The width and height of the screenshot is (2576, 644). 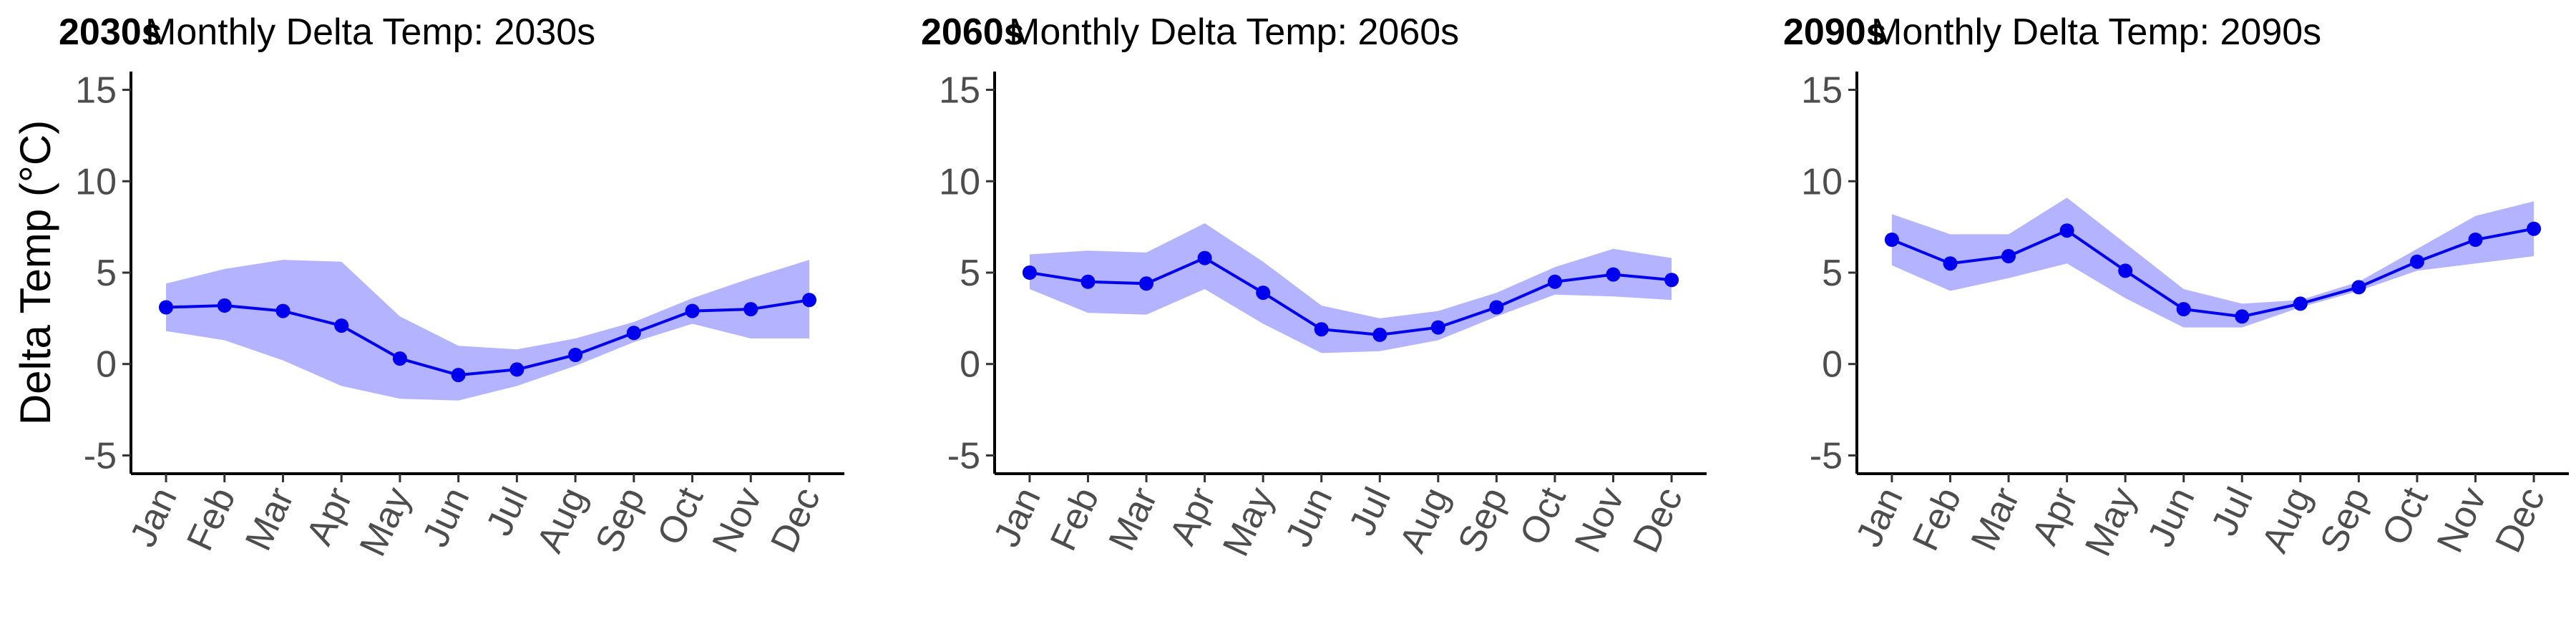 I want to click on y-axis-label: Delta Temp (°C), so click(x=35, y=272).